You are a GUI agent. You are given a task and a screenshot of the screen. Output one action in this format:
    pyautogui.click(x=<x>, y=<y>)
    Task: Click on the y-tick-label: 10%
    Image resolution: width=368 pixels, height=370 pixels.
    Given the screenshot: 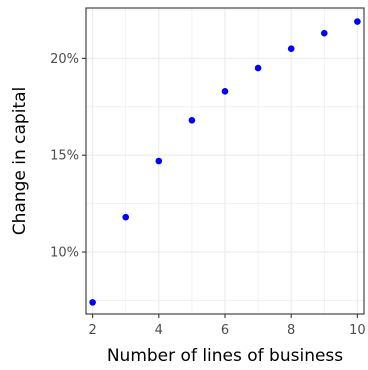 What is the action you would take?
    pyautogui.click(x=64, y=253)
    